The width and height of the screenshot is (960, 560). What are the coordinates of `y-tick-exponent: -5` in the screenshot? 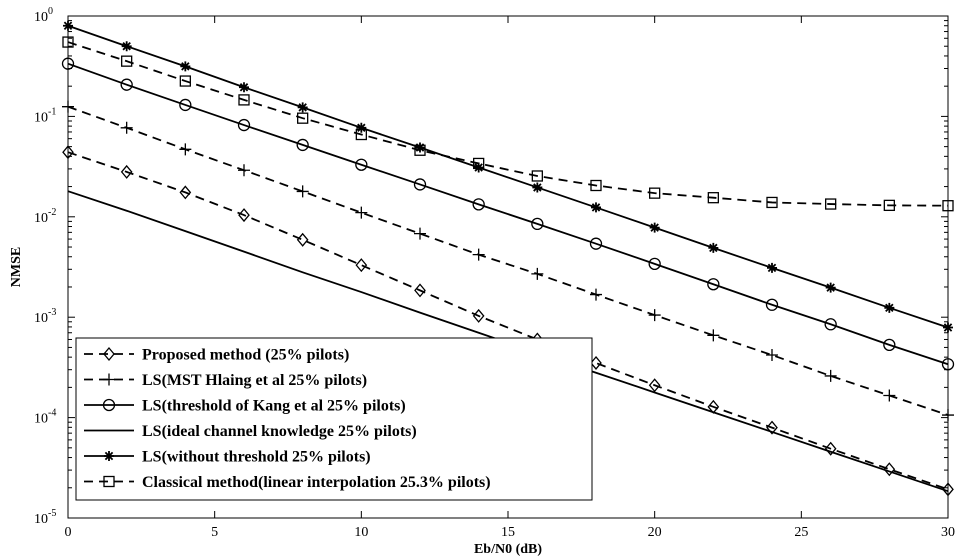 It's located at (52, 513).